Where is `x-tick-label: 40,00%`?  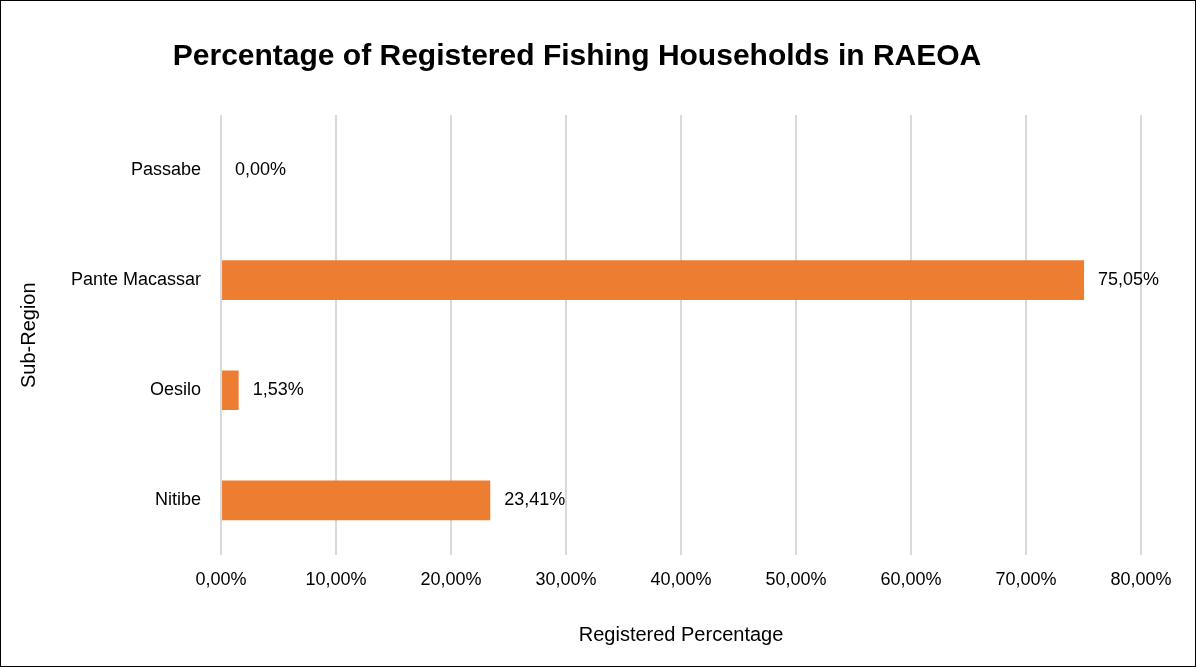
x-tick-label: 40,00% is located at coordinates (681, 579).